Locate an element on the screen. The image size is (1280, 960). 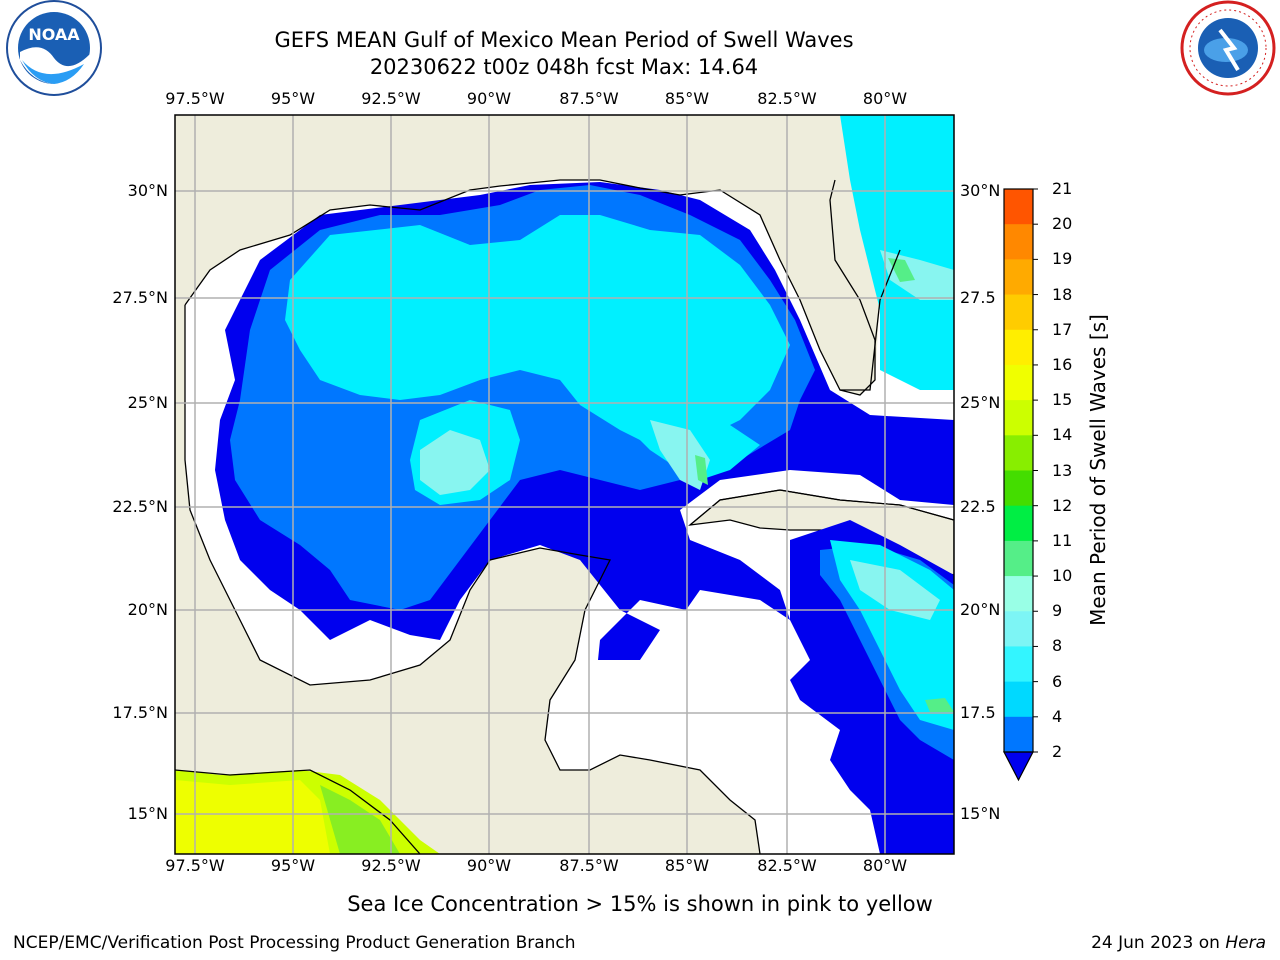
y-tick-right: 22.5 is located at coordinates (978, 506).